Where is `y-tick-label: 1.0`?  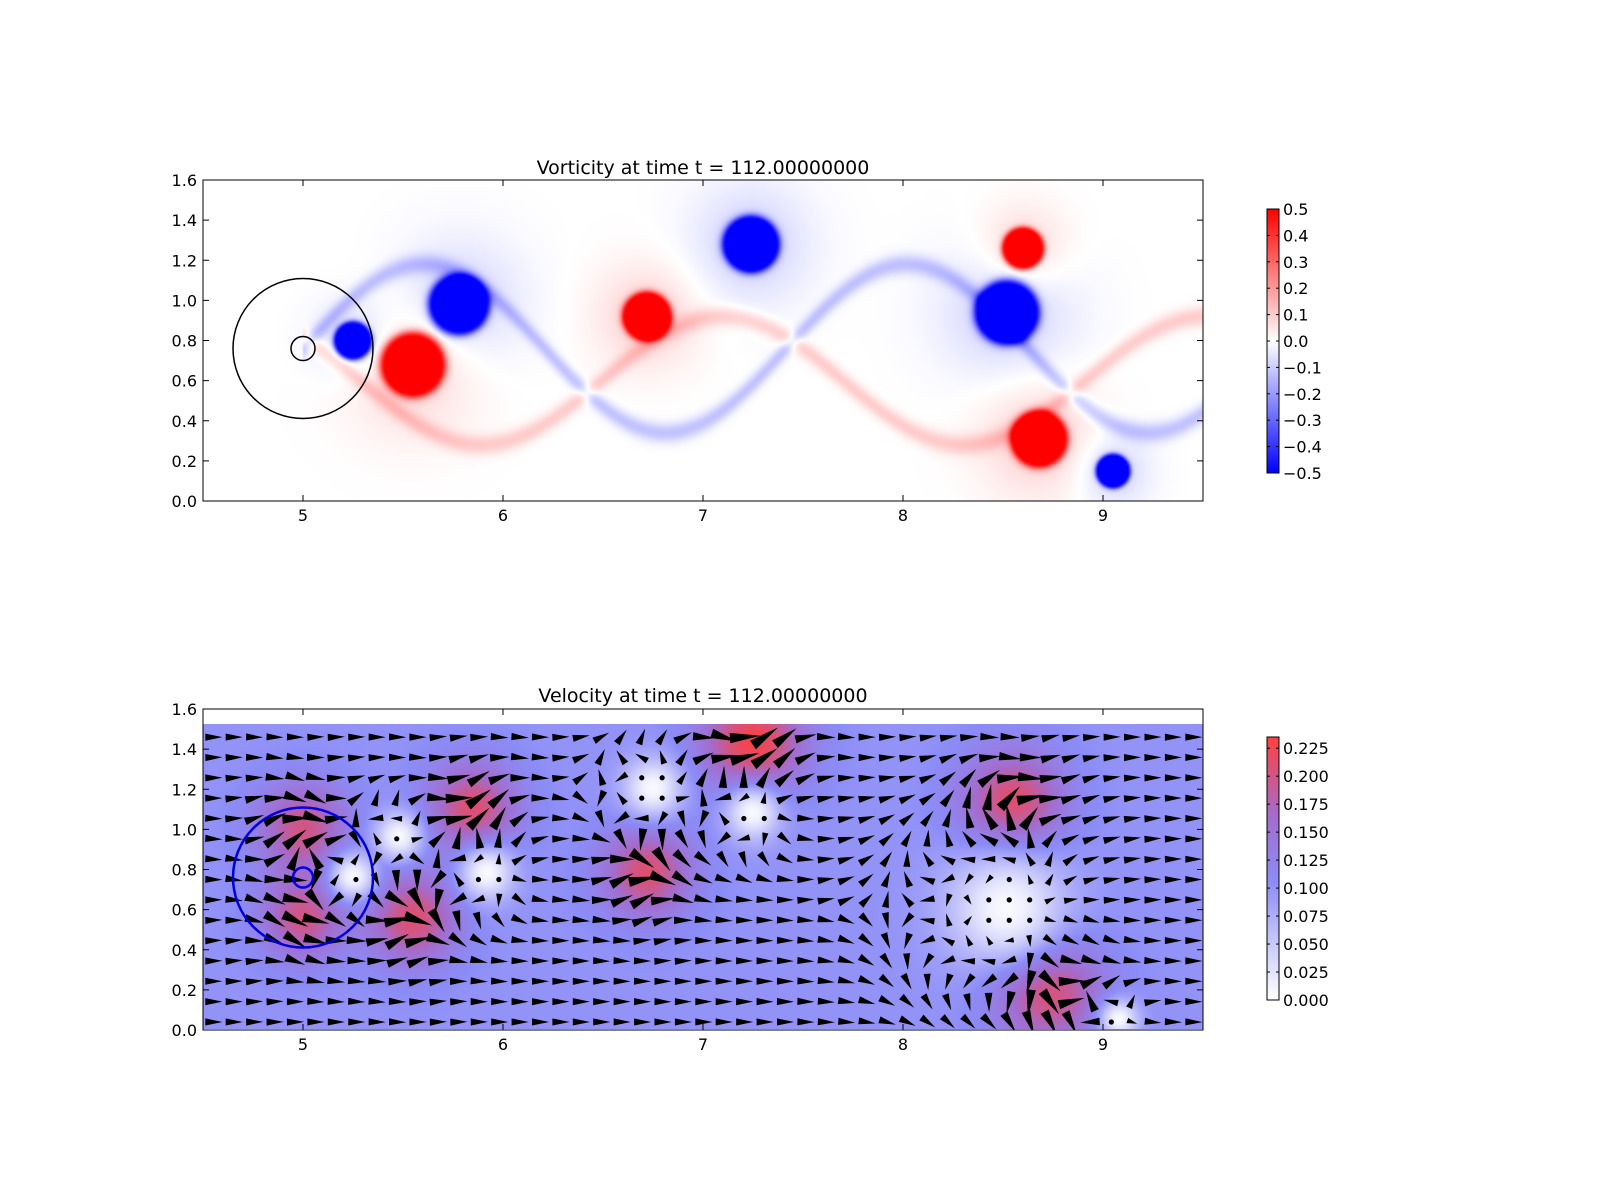
y-tick-label: 1.0 is located at coordinates (184, 829).